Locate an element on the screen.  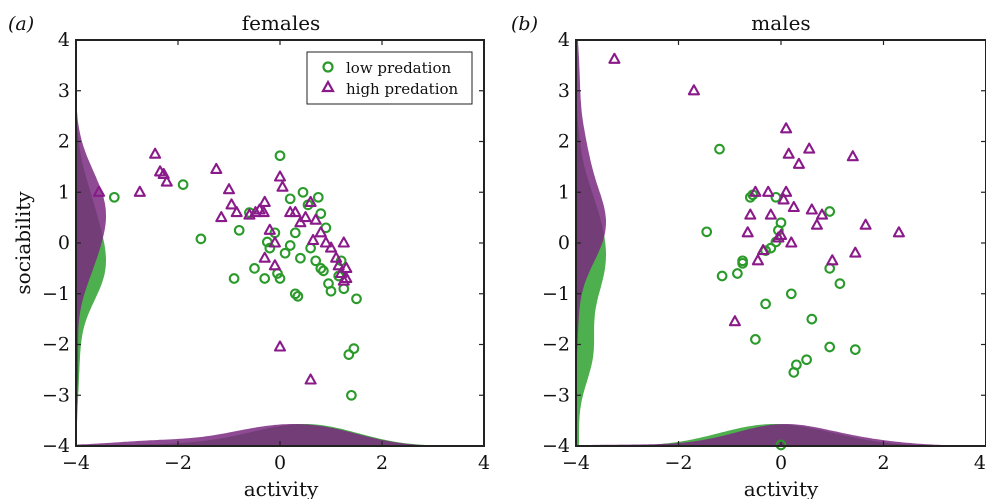
sociability-density-high is located at coordinates (591, 243).